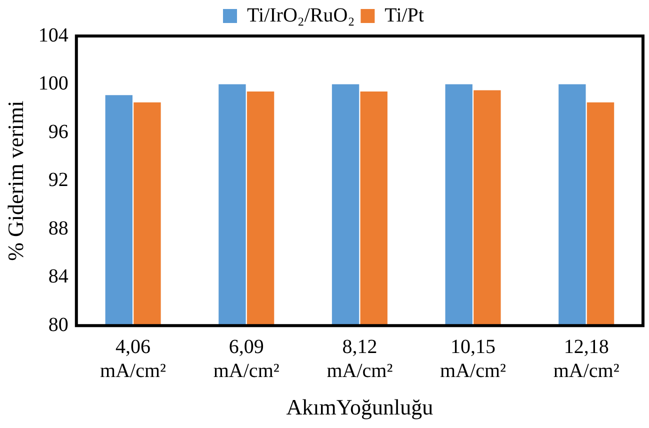 The height and width of the screenshot is (428, 649). Describe the element at coordinates (473, 359) in the screenshot. I see `x-tick-label: 10,15 mA/cm²` at that location.